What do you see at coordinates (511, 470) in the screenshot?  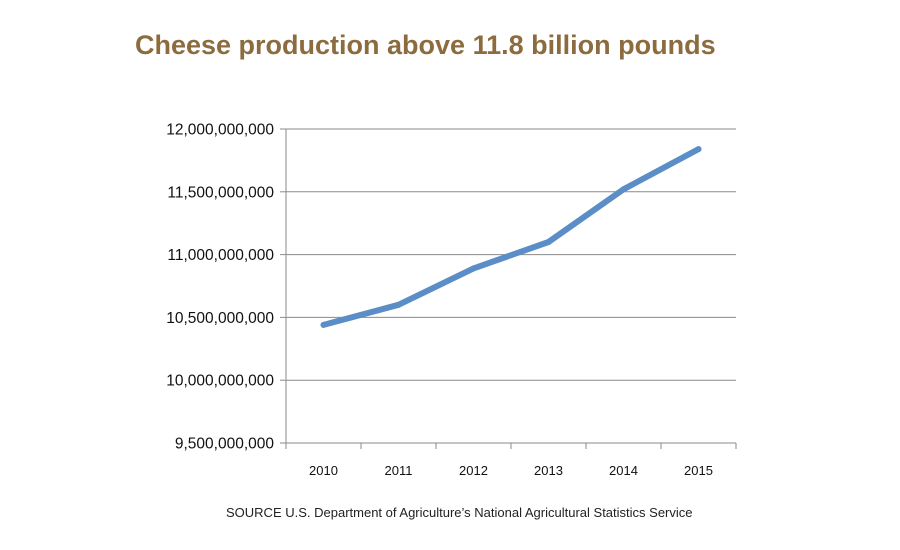 I see `x-axis-ticks: 2010 2011 2012 2013 2014 2015` at bounding box center [511, 470].